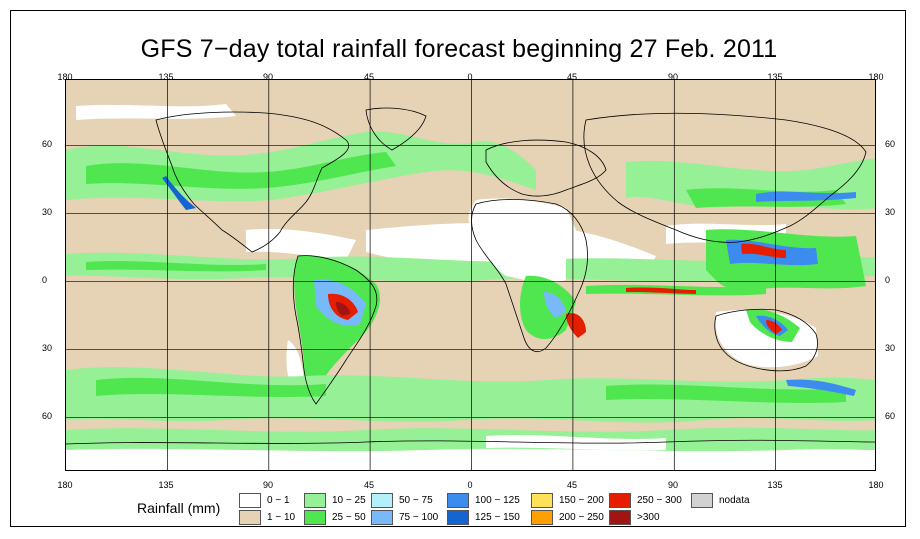 This screenshot has width=920, height=539. What do you see at coordinates (470, 485) in the screenshot?
I see `lon-label-bottom: 0` at bounding box center [470, 485].